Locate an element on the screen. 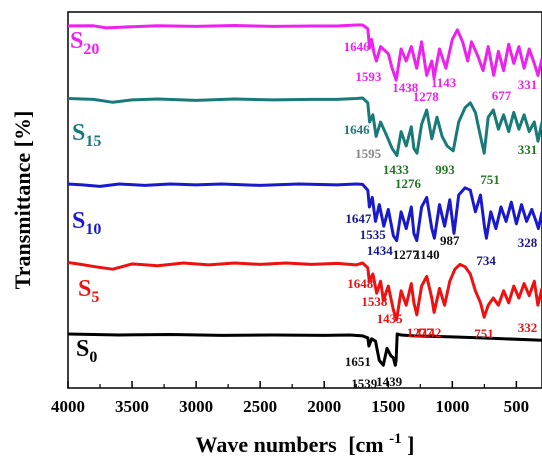 The height and width of the screenshot is (466, 542). peak-label-s5-1277: 1277 is located at coordinates (420, 332).